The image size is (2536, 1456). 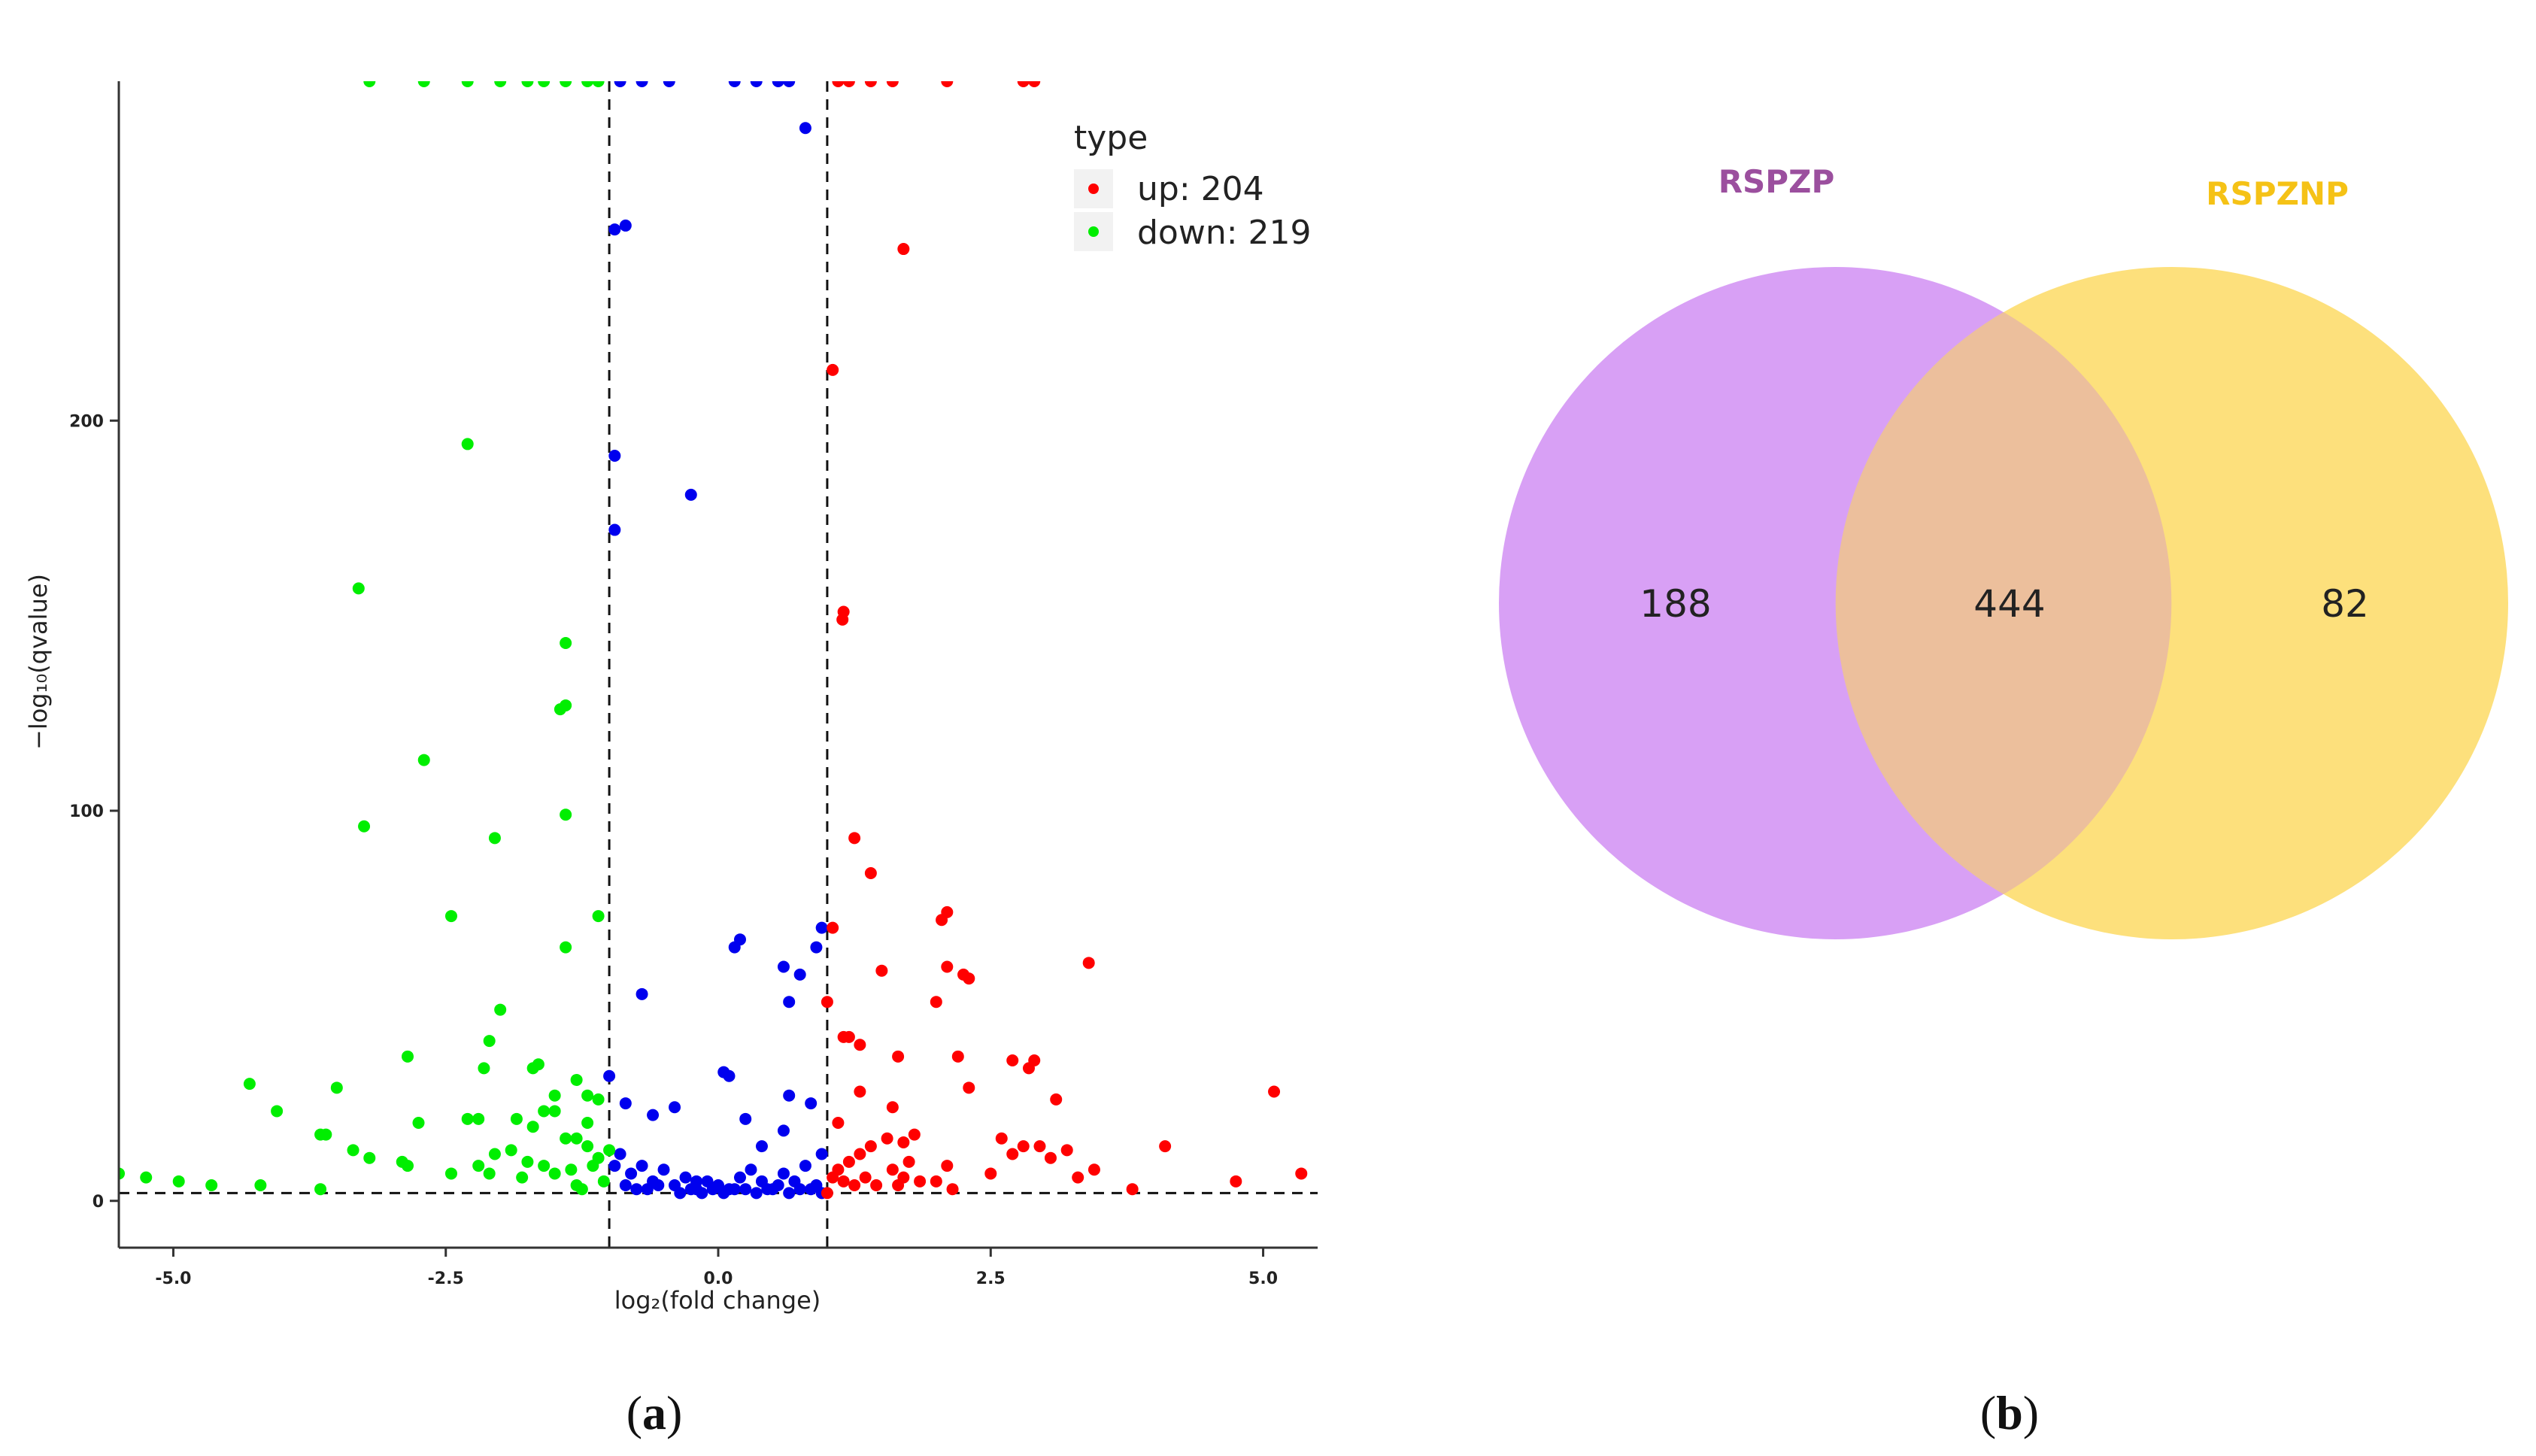 I want to click on venn-intersection-region, so click(x=2003, y=603).